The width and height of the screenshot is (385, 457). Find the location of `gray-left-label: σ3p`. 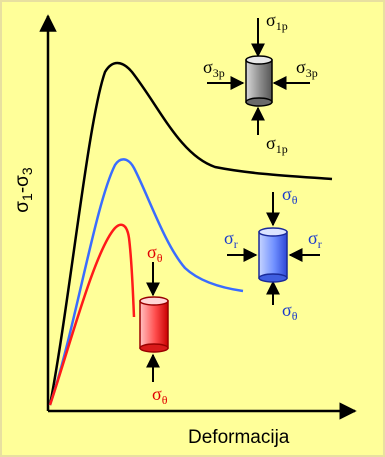

gray-left-label: σ3p is located at coordinates (214, 68).